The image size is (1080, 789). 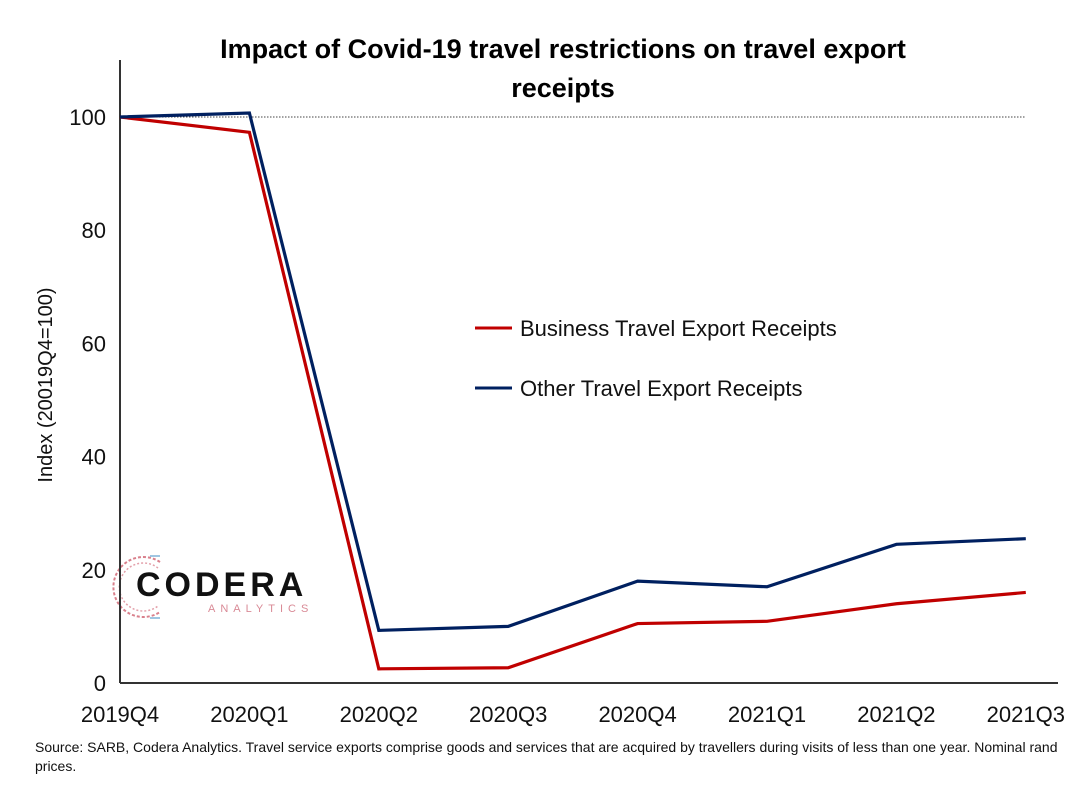 I want to click on x-tick-label: 2020Q1, so click(x=249, y=714).